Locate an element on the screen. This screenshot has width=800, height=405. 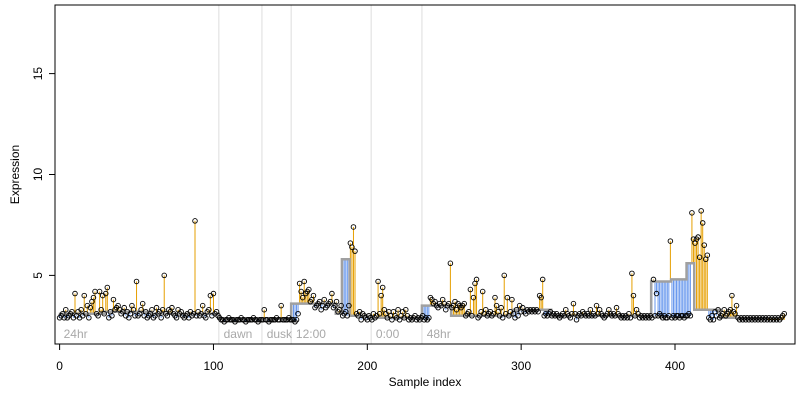
y-tick-label: 5 is located at coordinates (38, 275).